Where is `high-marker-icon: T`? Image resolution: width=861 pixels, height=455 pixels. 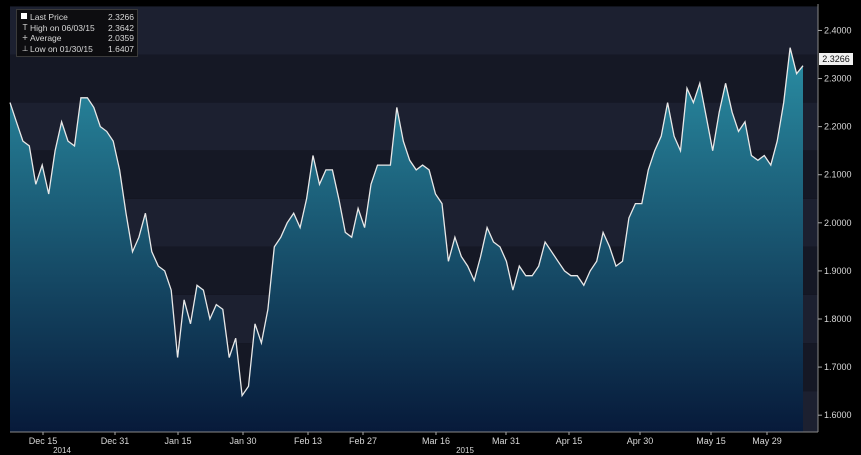
high-marker-icon: T is located at coordinates (25, 27).